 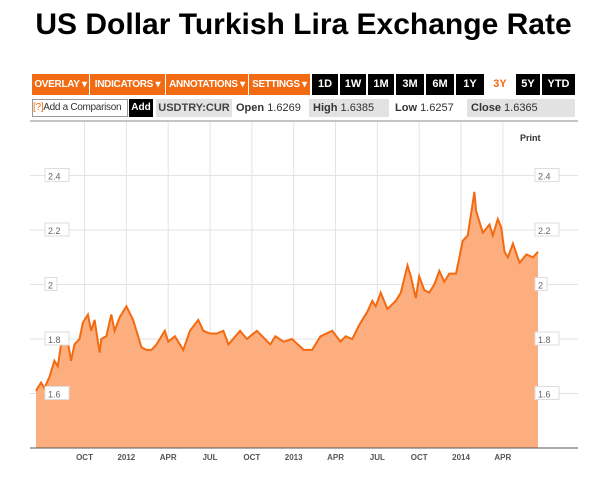 I want to click on close-label: Close, so click(x=486, y=108).